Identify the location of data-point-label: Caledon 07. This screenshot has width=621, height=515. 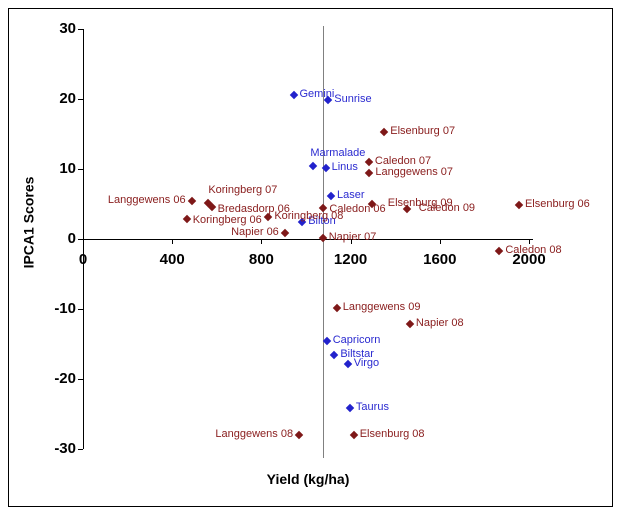
(403, 161).